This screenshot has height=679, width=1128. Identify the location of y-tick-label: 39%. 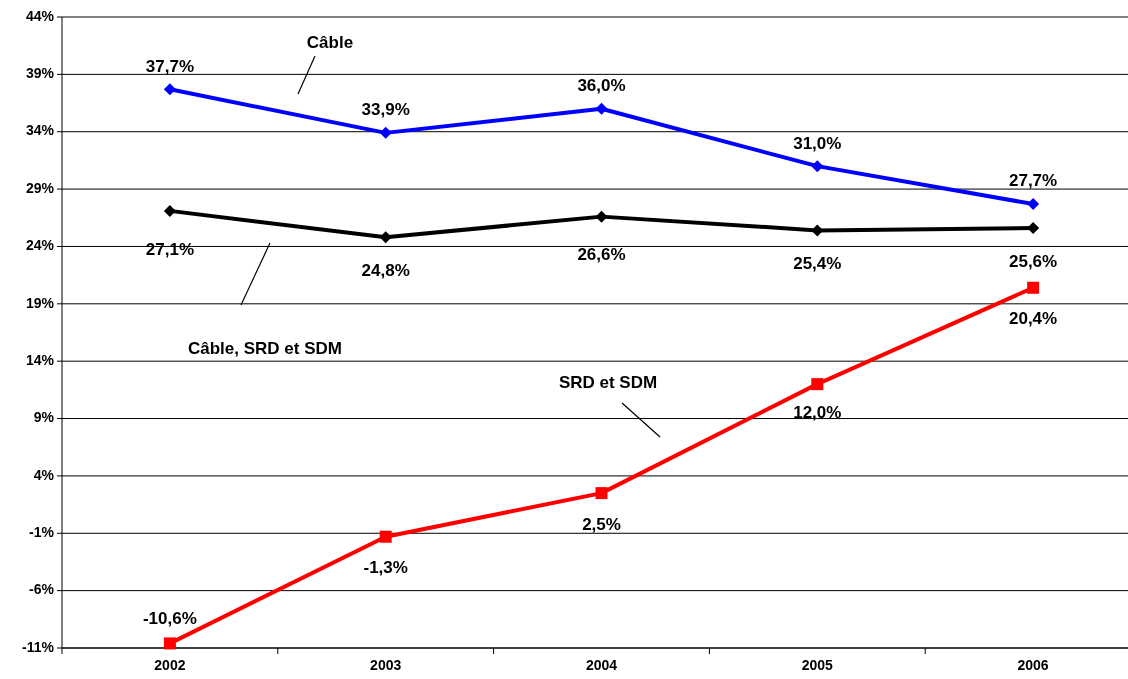
(40, 73).